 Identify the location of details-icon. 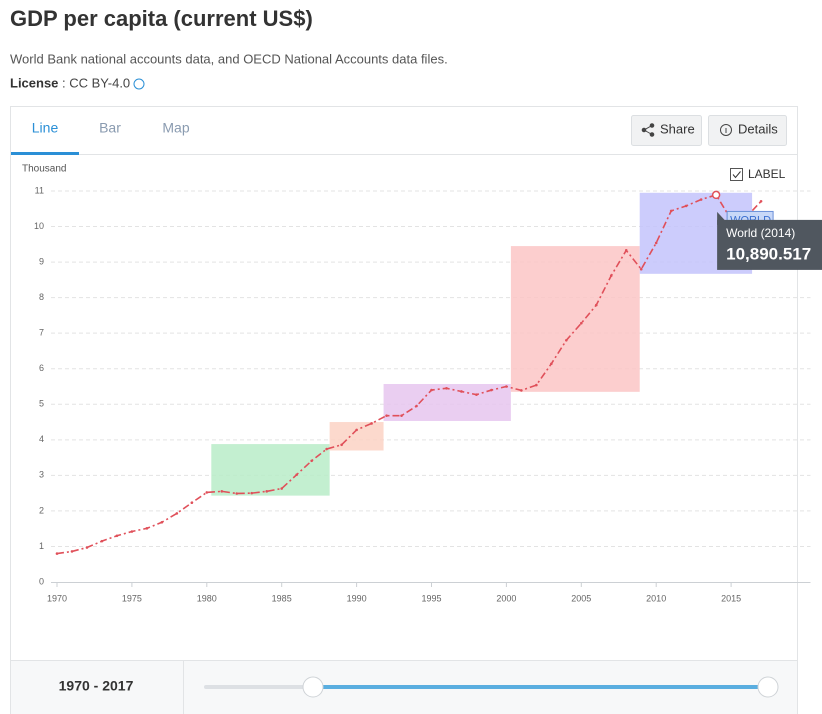
(726, 130).